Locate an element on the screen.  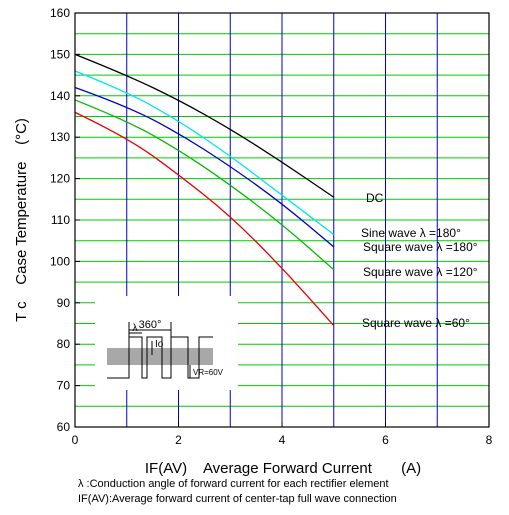
inset-gray-band is located at coordinates (160, 356).